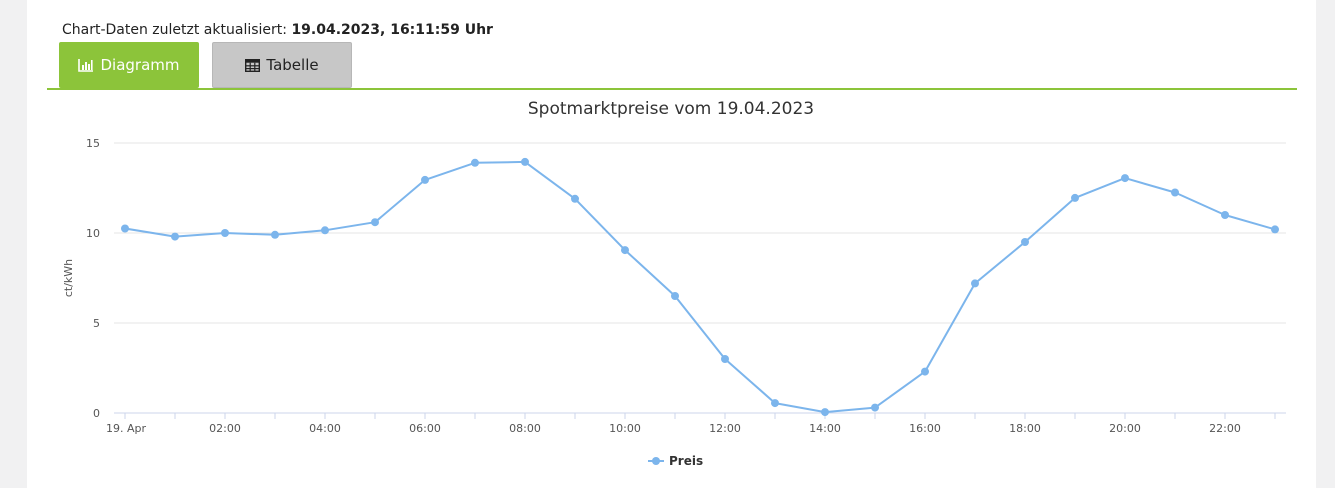 The height and width of the screenshot is (488, 1335). What do you see at coordinates (1225, 428) in the screenshot?
I see `x-tick-label: 22:00` at bounding box center [1225, 428].